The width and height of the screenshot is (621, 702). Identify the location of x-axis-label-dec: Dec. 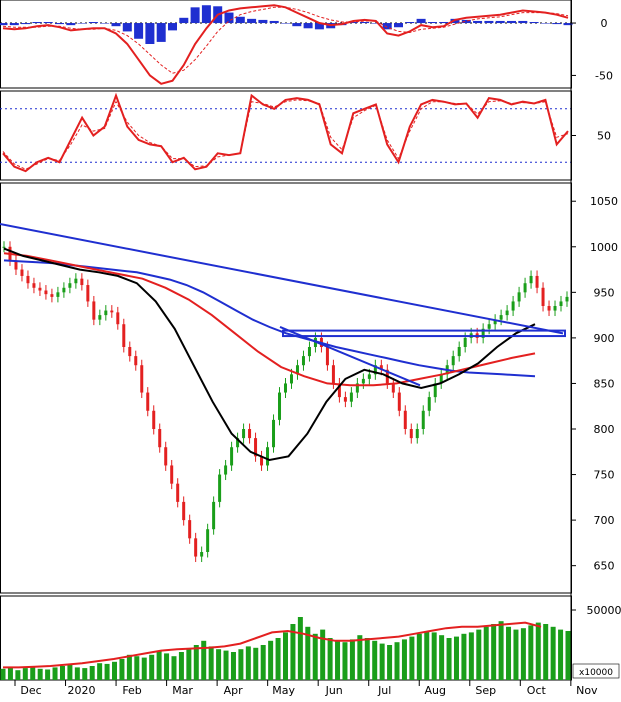
(30, 690).